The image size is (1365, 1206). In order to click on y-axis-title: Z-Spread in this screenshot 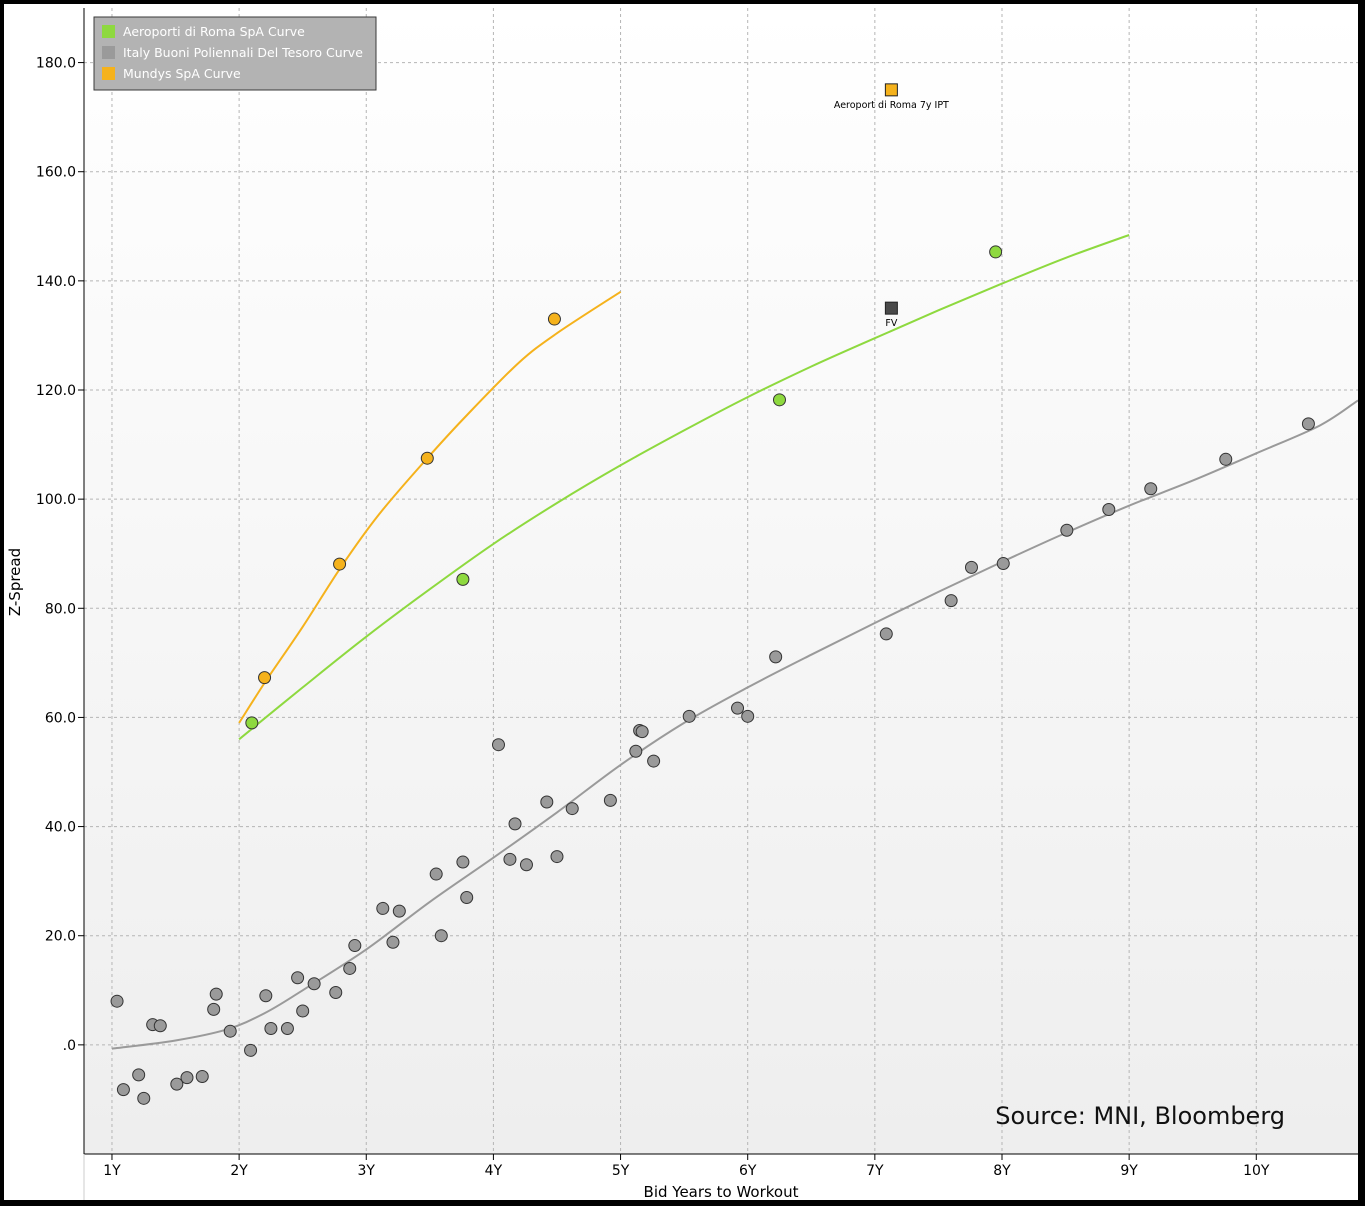, I will do `click(15, 582)`.